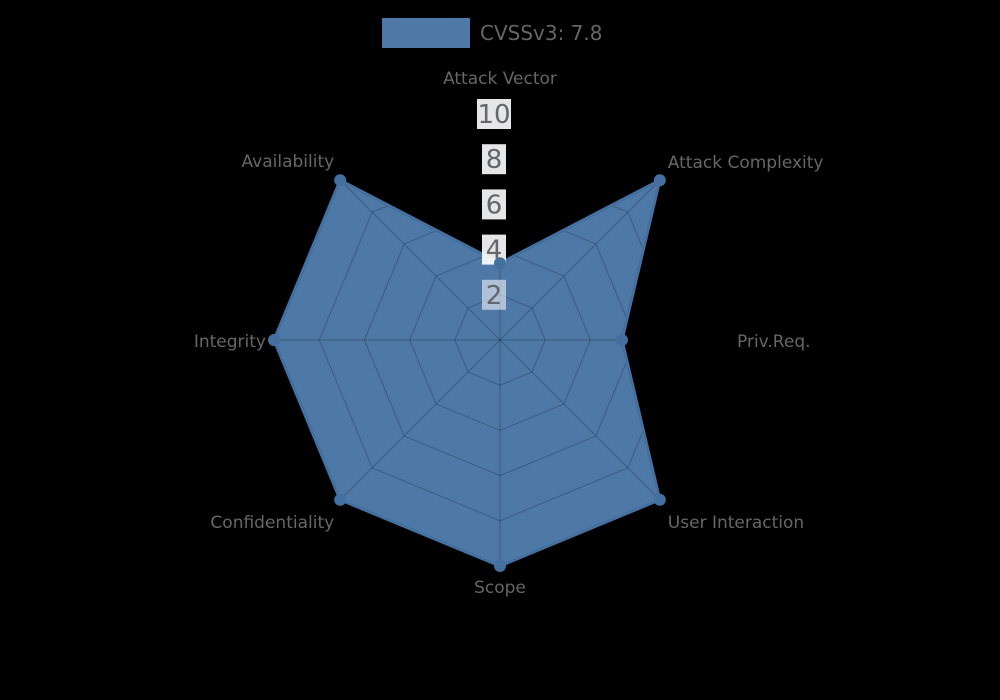 The width and height of the screenshot is (1000, 700). I want to click on tick-backdrop-layer, so click(494, 204).